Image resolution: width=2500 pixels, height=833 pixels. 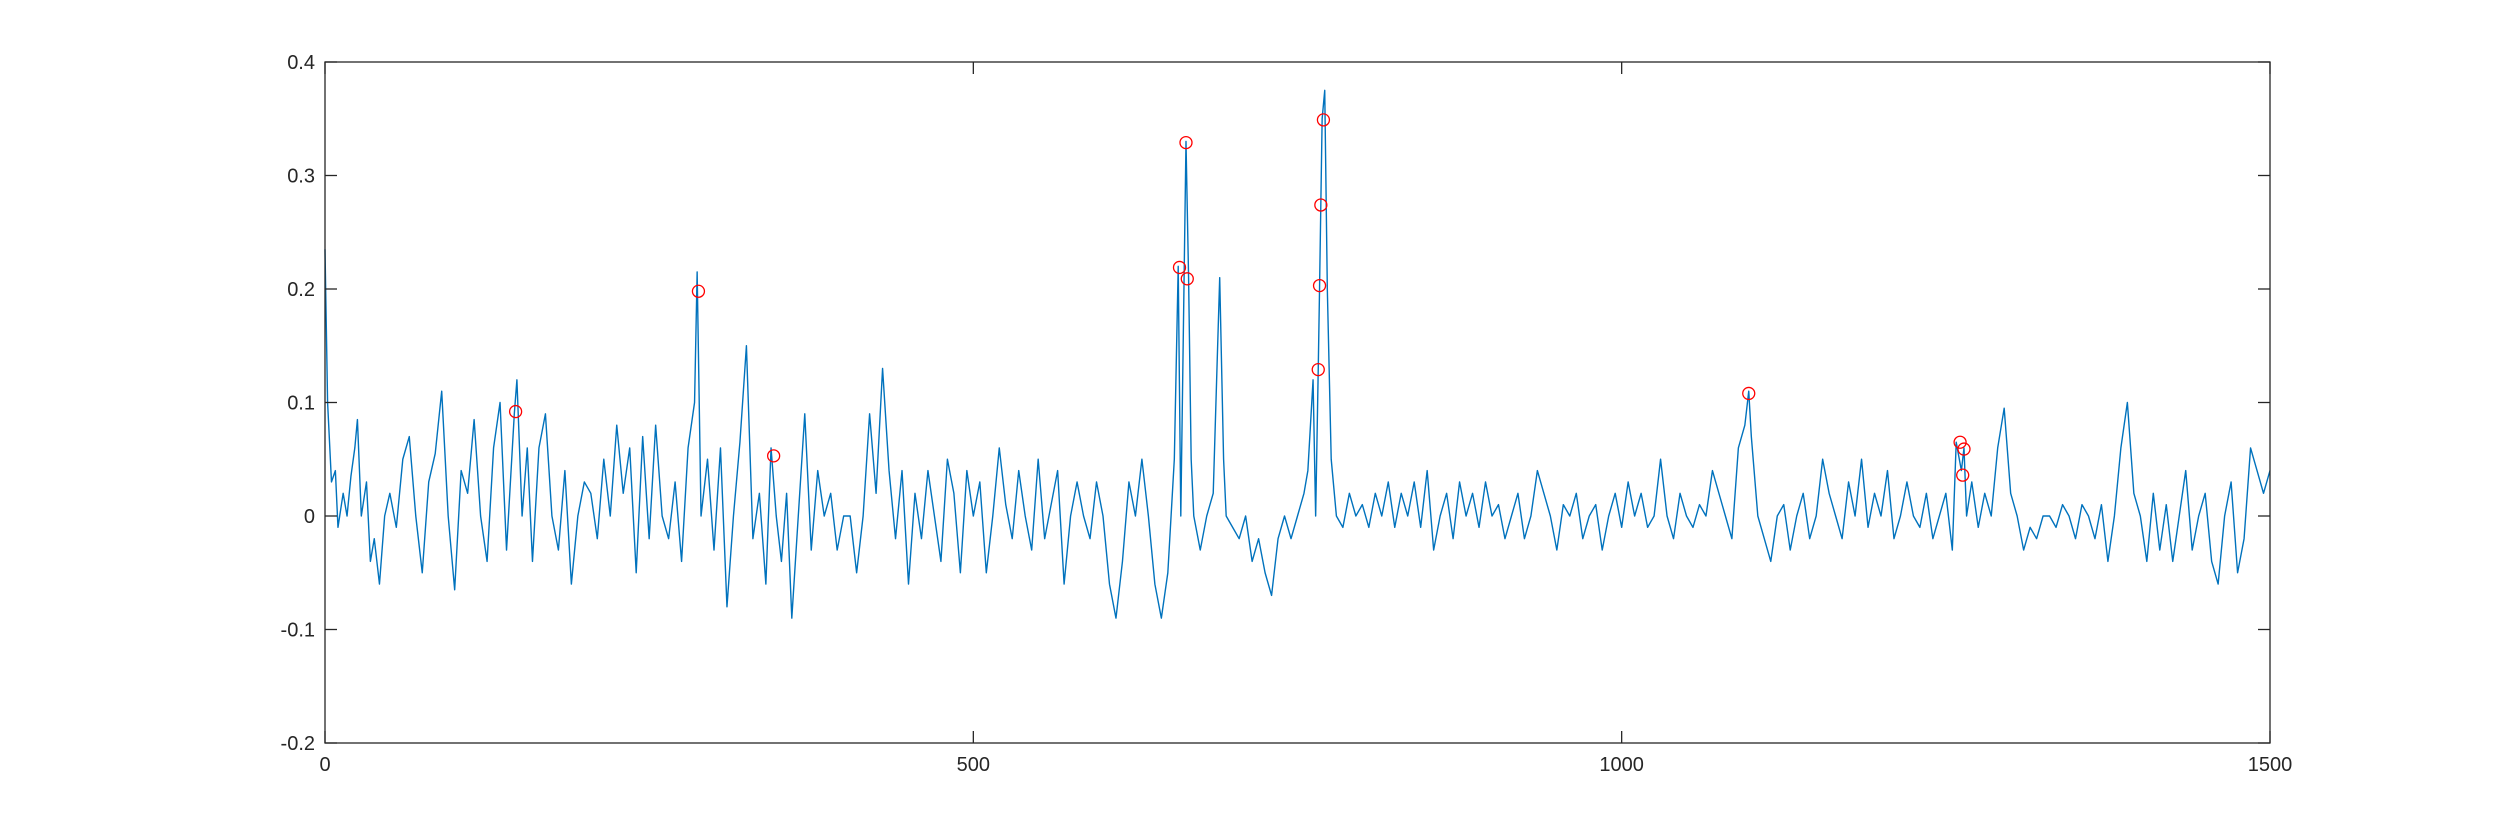 What do you see at coordinates (309, 517) in the screenshot?
I see `y-tick-label: 0` at bounding box center [309, 517].